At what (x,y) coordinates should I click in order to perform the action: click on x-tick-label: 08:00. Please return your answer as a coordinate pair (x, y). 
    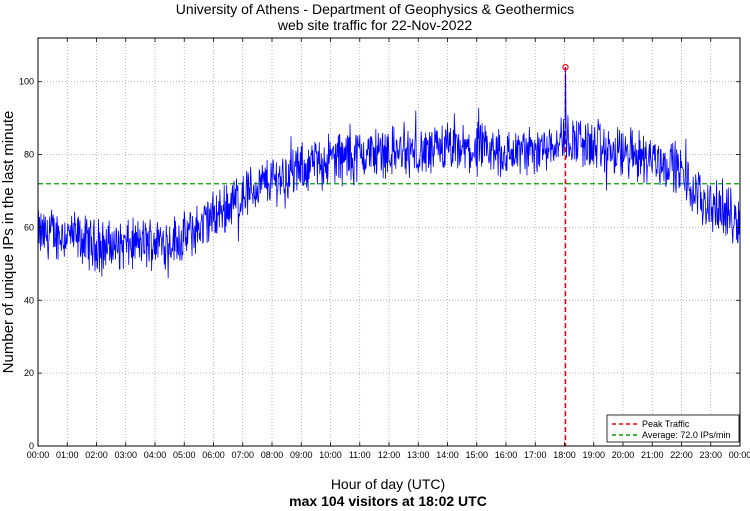
    Looking at the image, I should click on (272, 455).